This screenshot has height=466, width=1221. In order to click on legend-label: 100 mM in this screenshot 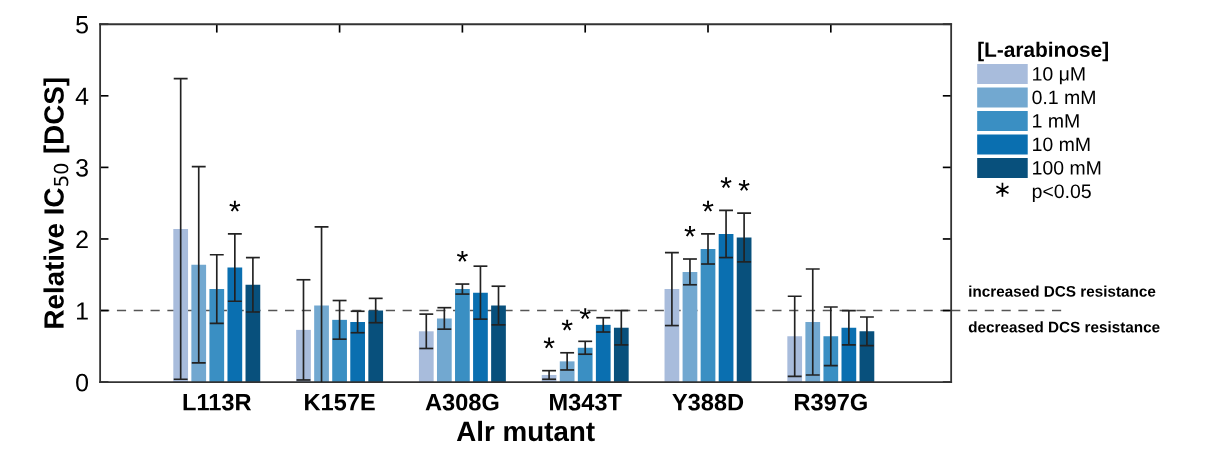, I will do `click(1067, 167)`.